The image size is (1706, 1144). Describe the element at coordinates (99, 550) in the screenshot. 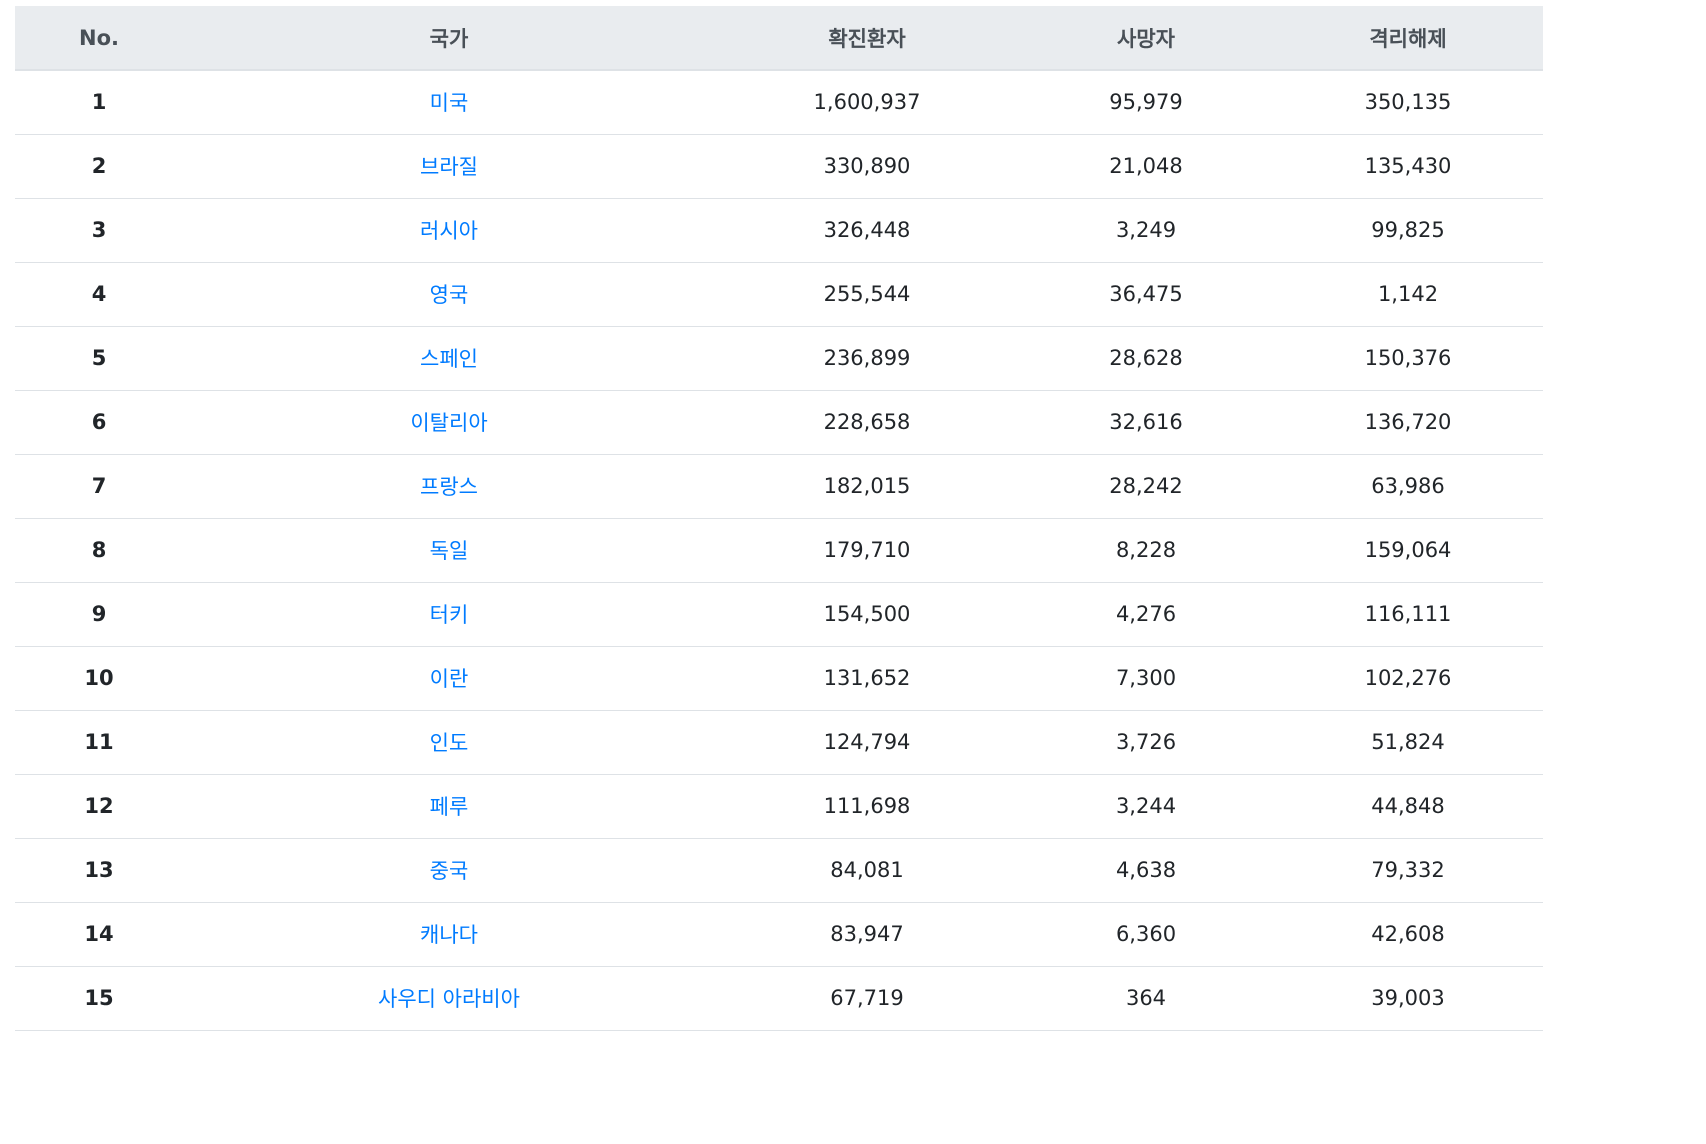

I see `row-number: 8` at that location.